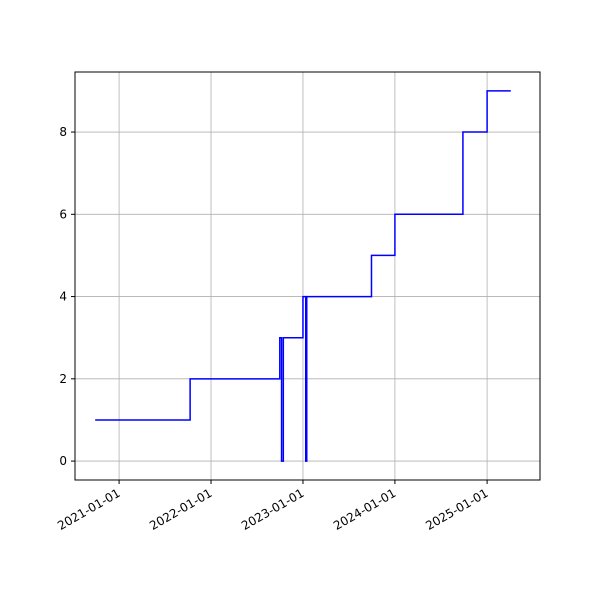 Image resolution: width=600 pixels, height=600 pixels. What do you see at coordinates (63, 379) in the screenshot?
I see `y-tick-label: 2` at bounding box center [63, 379].